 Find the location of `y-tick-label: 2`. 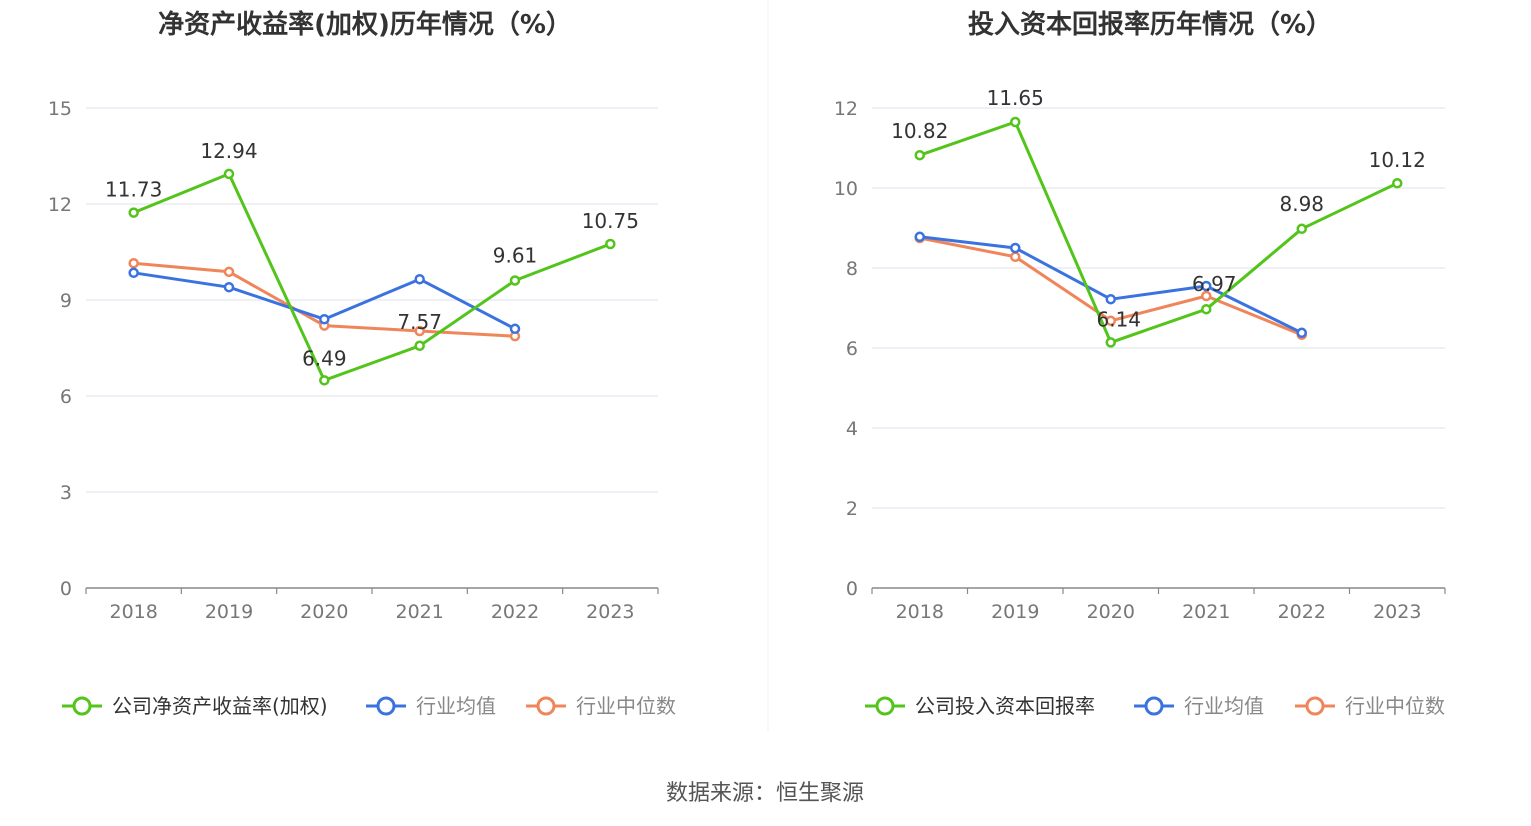

y-tick-label: 2 is located at coordinates (852, 509).